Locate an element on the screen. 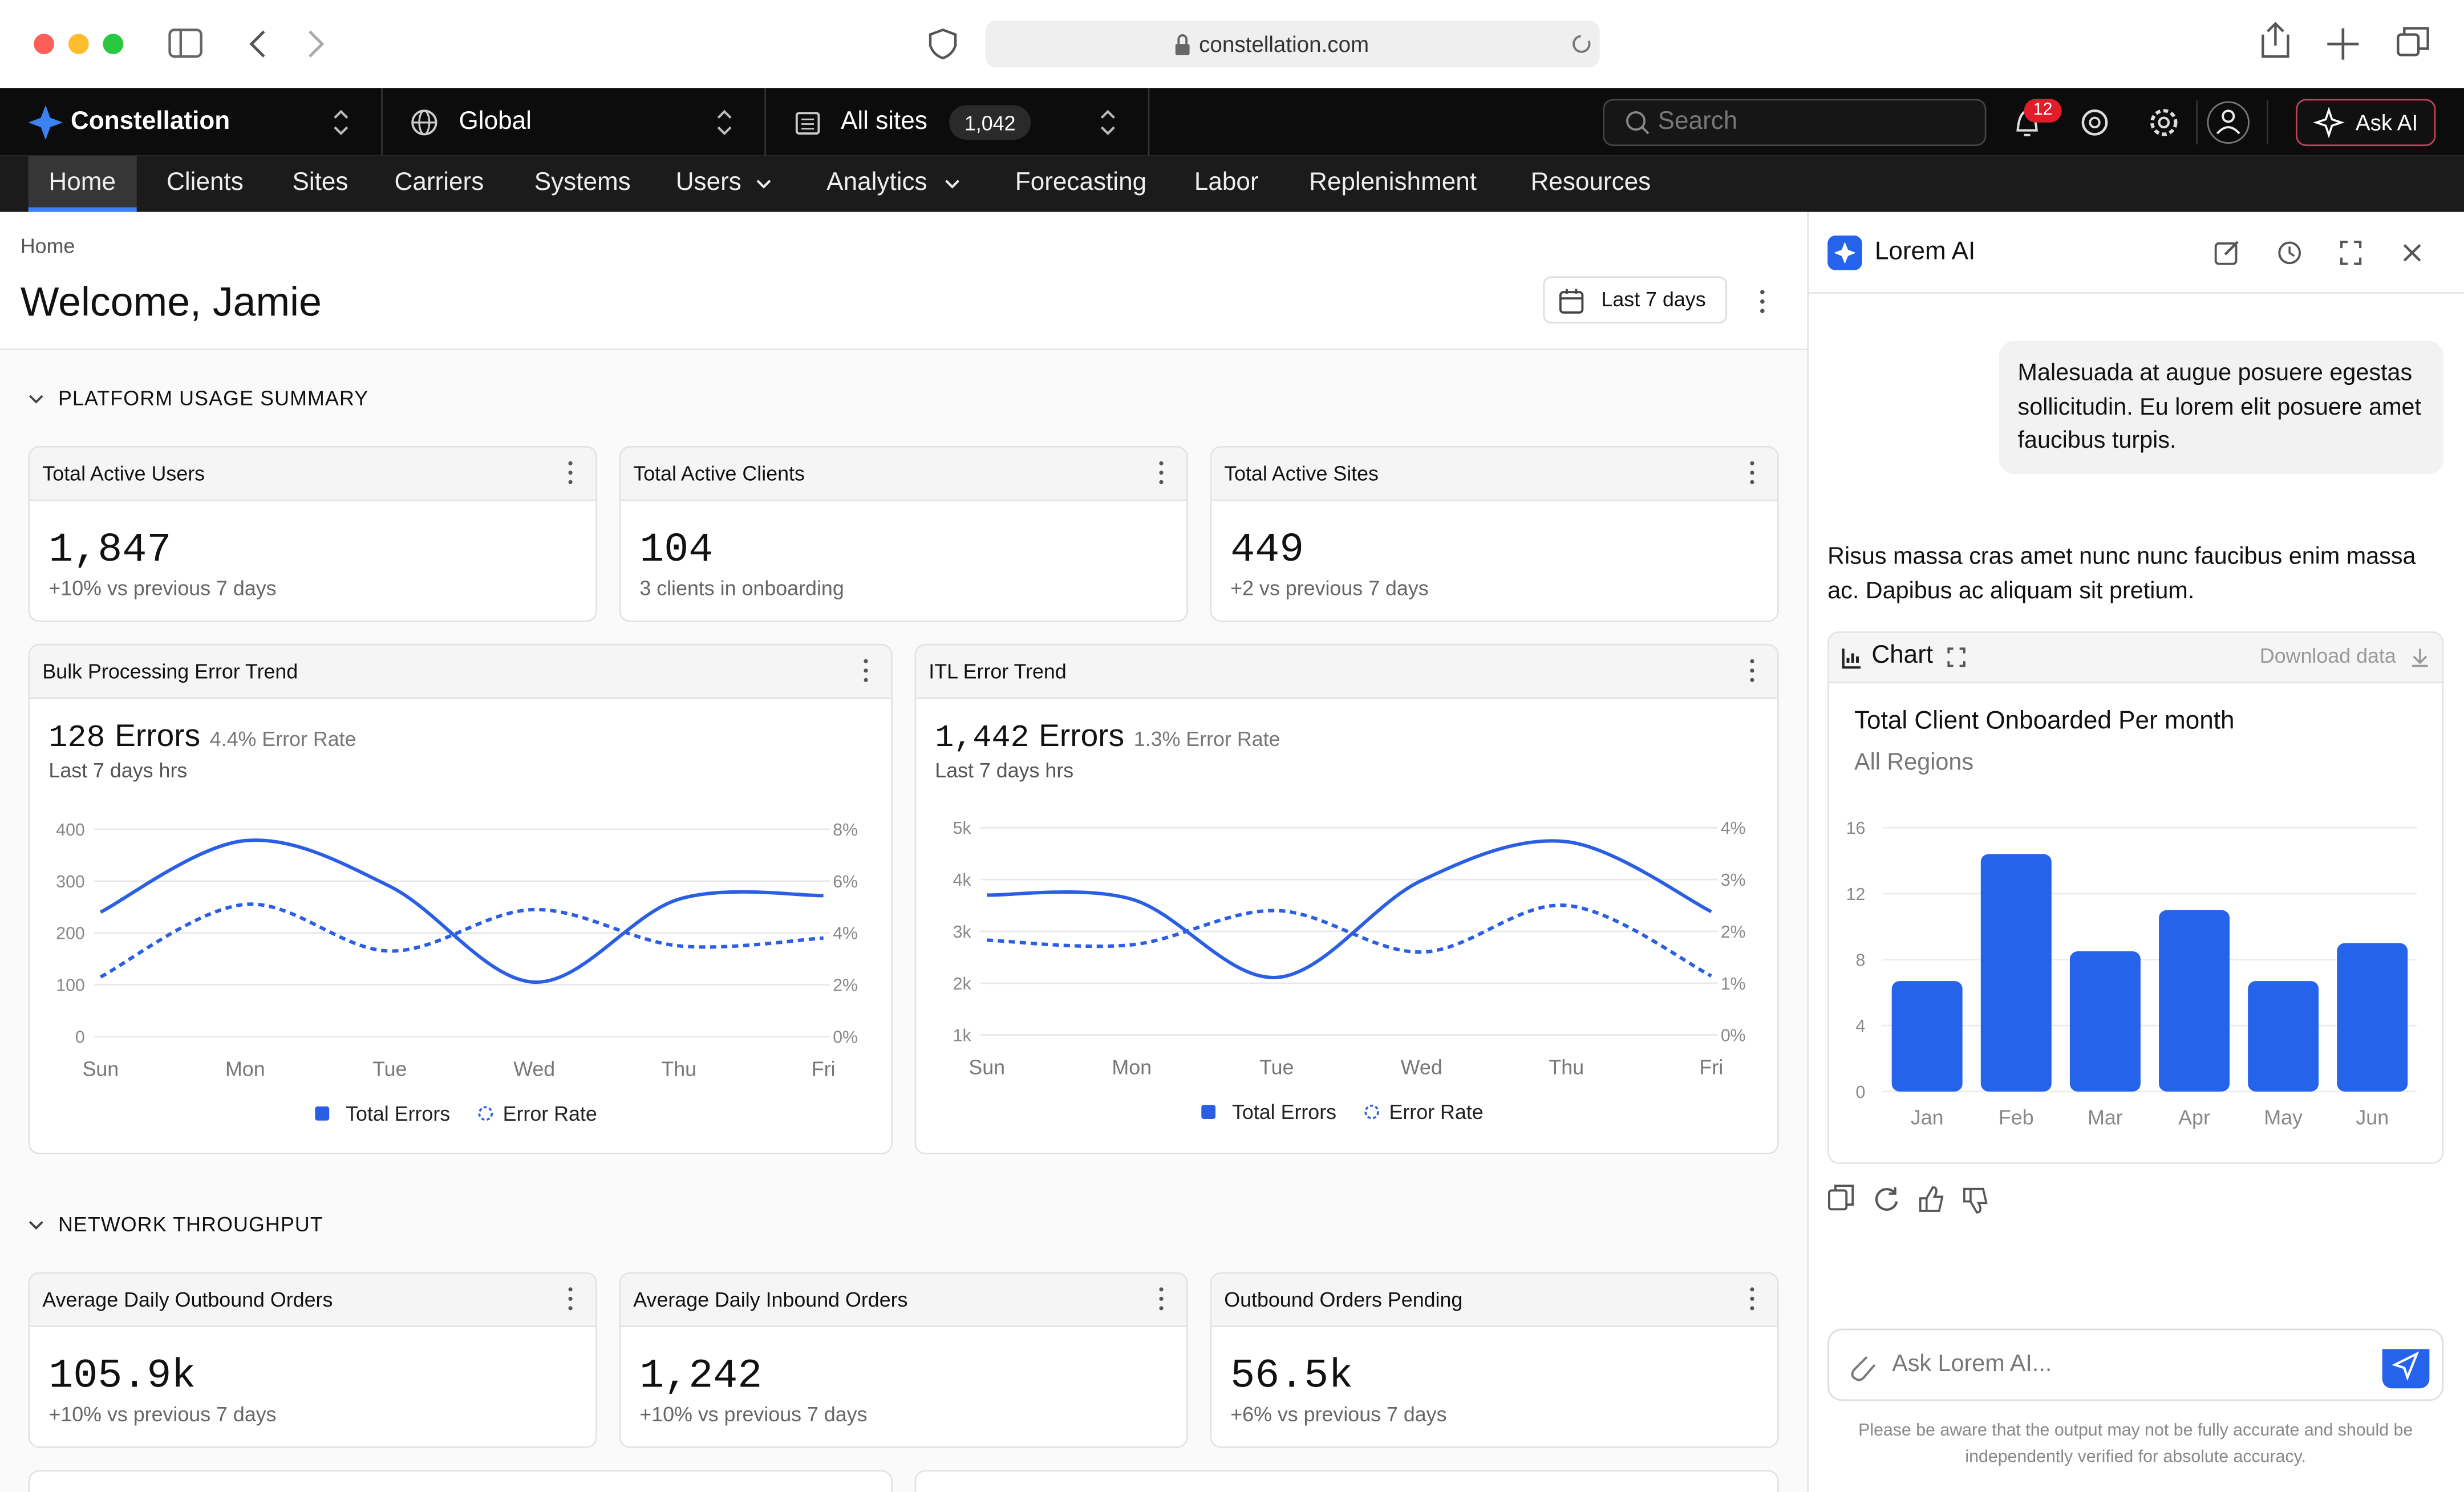  notification-count: 12 is located at coordinates (2043, 110).